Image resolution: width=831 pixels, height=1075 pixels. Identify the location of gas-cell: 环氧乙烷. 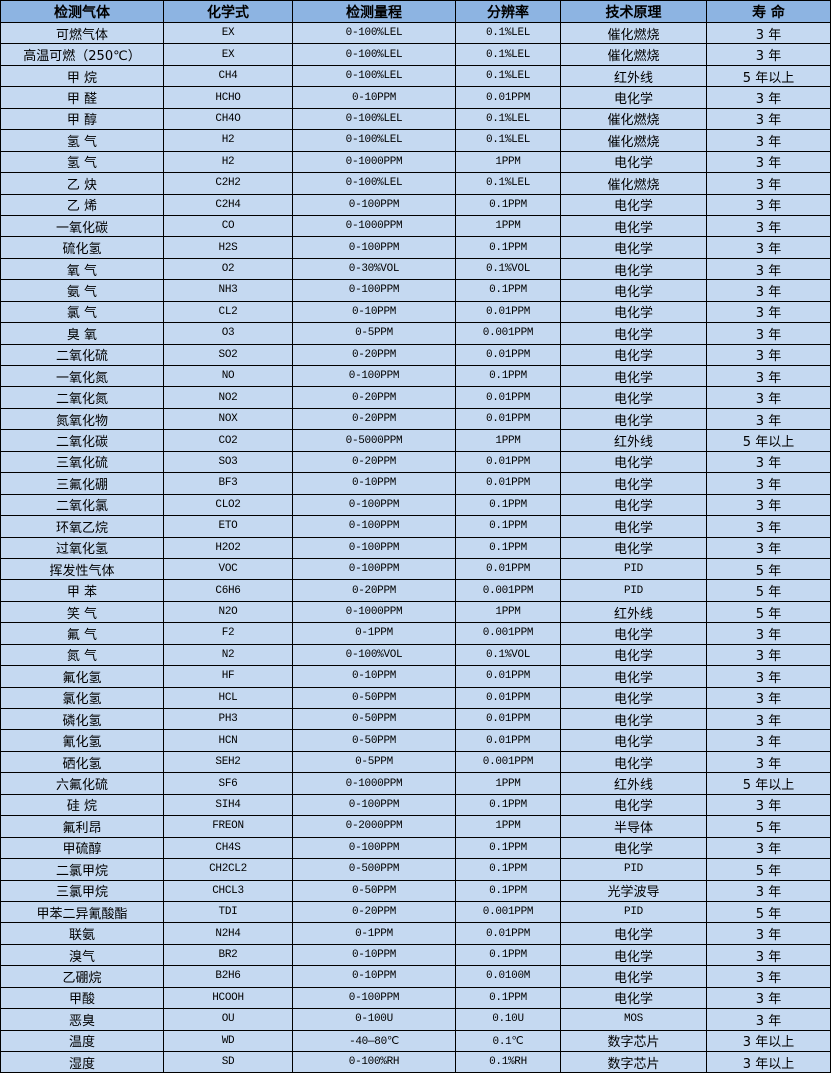
(82, 526).